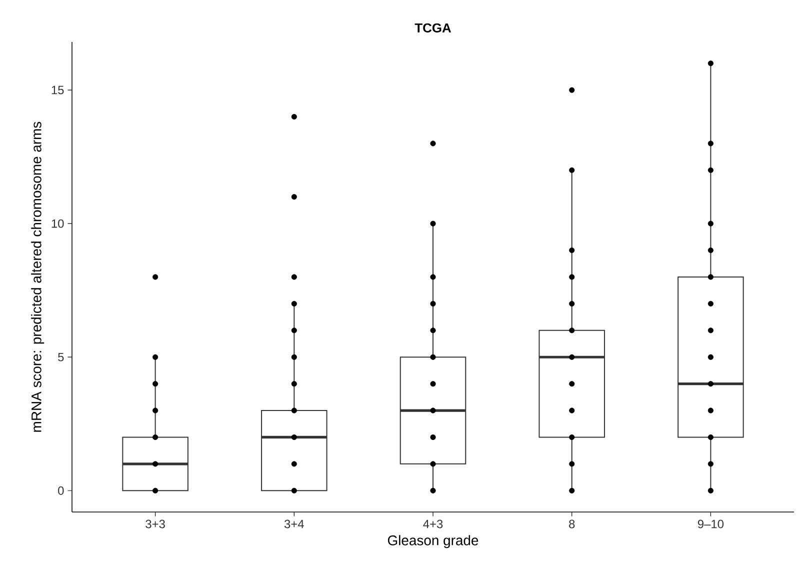 The width and height of the screenshot is (798, 577). Describe the element at coordinates (433, 27) in the screenshot. I see `chart-title: TCGA` at that location.